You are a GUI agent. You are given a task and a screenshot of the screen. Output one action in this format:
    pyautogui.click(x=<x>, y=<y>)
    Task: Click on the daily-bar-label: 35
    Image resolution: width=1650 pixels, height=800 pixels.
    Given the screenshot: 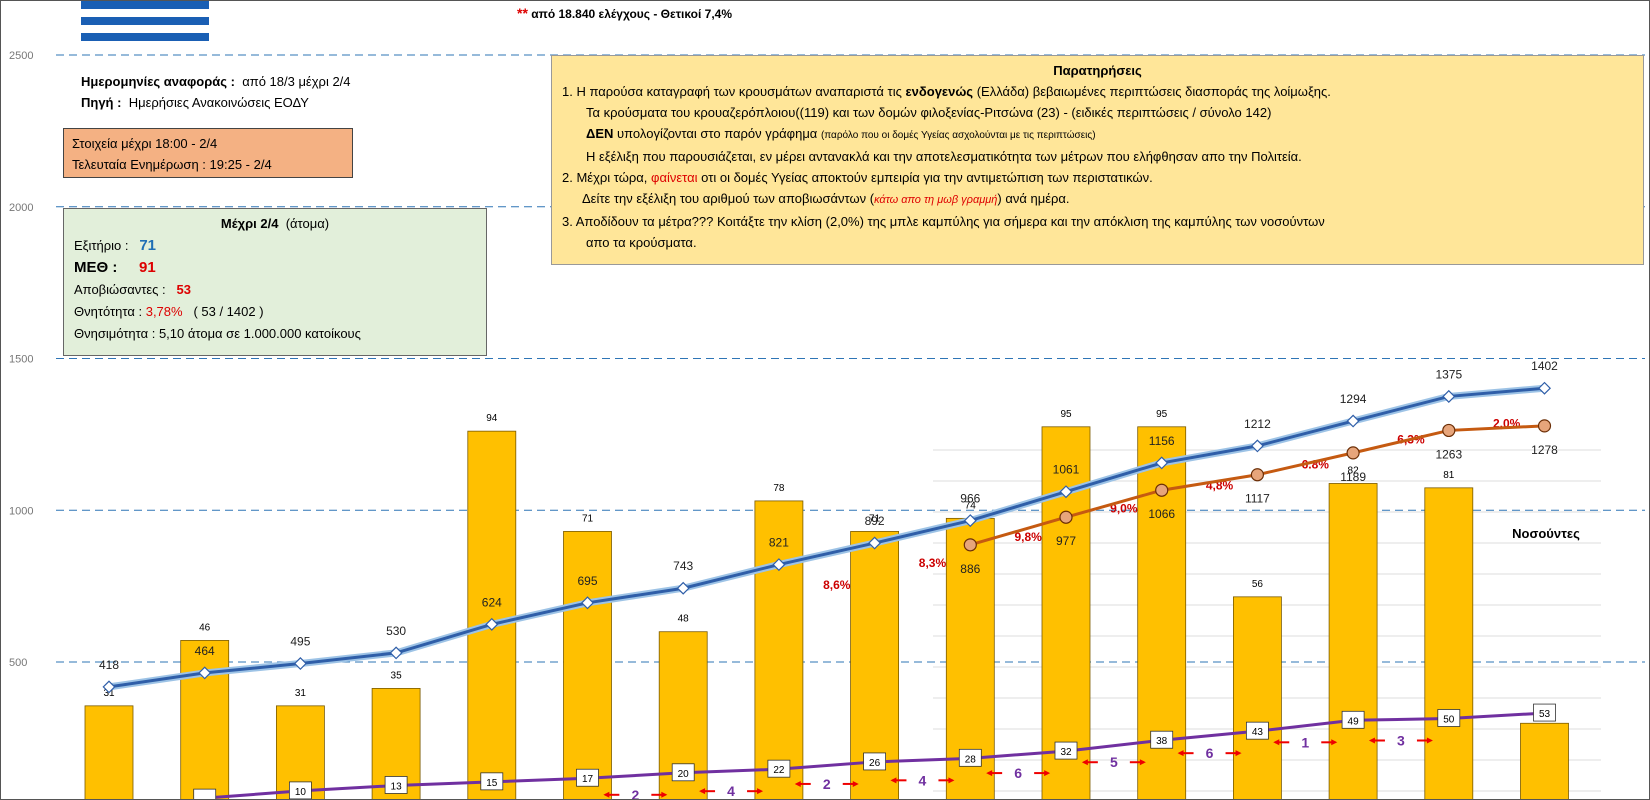 What is the action you would take?
    pyautogui.click(x=397, y=675)
    